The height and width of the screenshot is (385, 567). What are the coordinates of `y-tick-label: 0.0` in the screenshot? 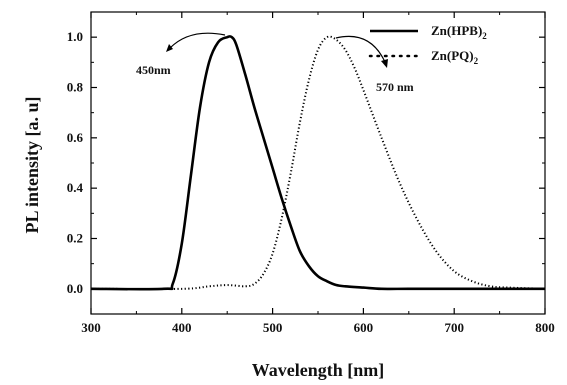 It's located at (75, 288).